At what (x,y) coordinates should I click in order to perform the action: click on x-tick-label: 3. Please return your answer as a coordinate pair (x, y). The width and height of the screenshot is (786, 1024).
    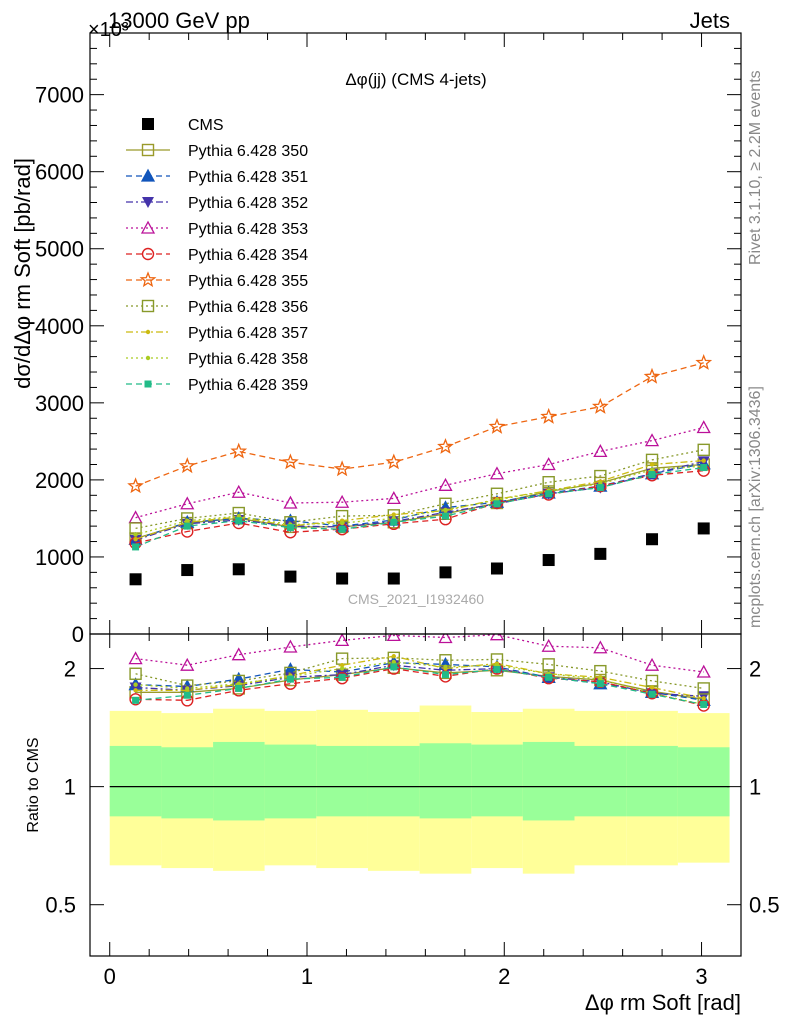
    Looking at the image, I should click on (701, 976).